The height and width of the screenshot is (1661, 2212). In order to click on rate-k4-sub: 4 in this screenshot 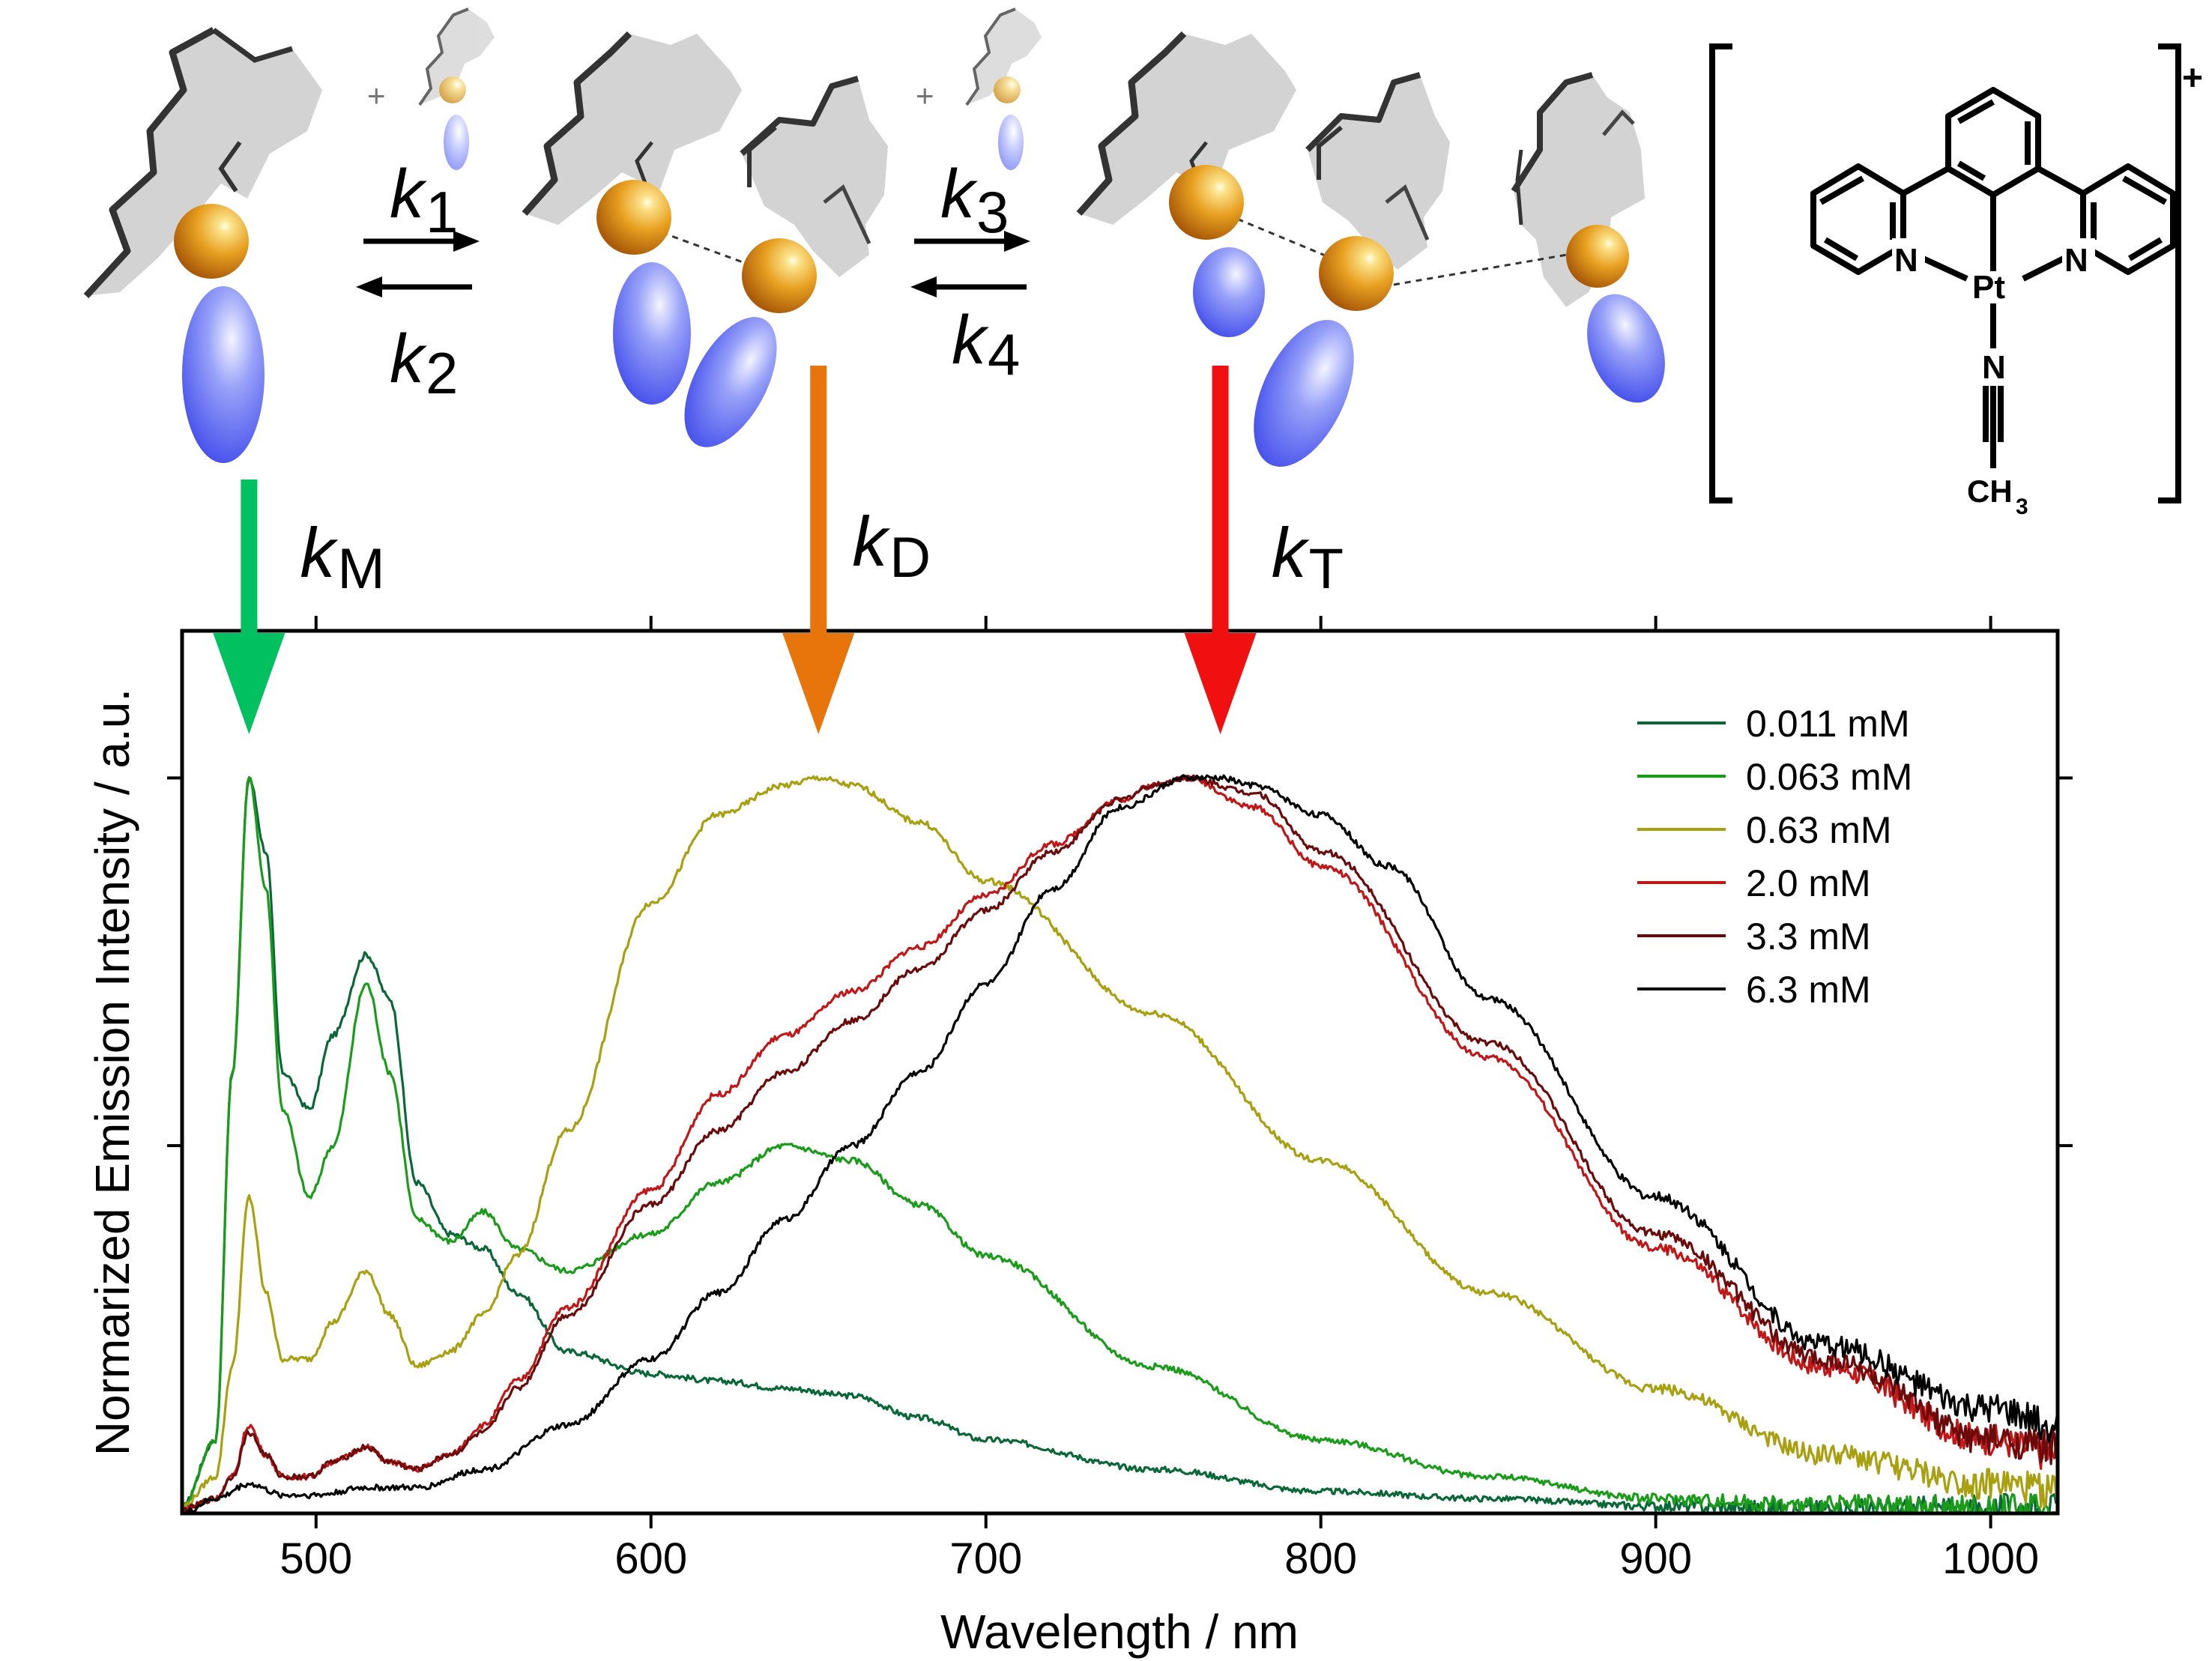, I will do `click(1004, 354)`.